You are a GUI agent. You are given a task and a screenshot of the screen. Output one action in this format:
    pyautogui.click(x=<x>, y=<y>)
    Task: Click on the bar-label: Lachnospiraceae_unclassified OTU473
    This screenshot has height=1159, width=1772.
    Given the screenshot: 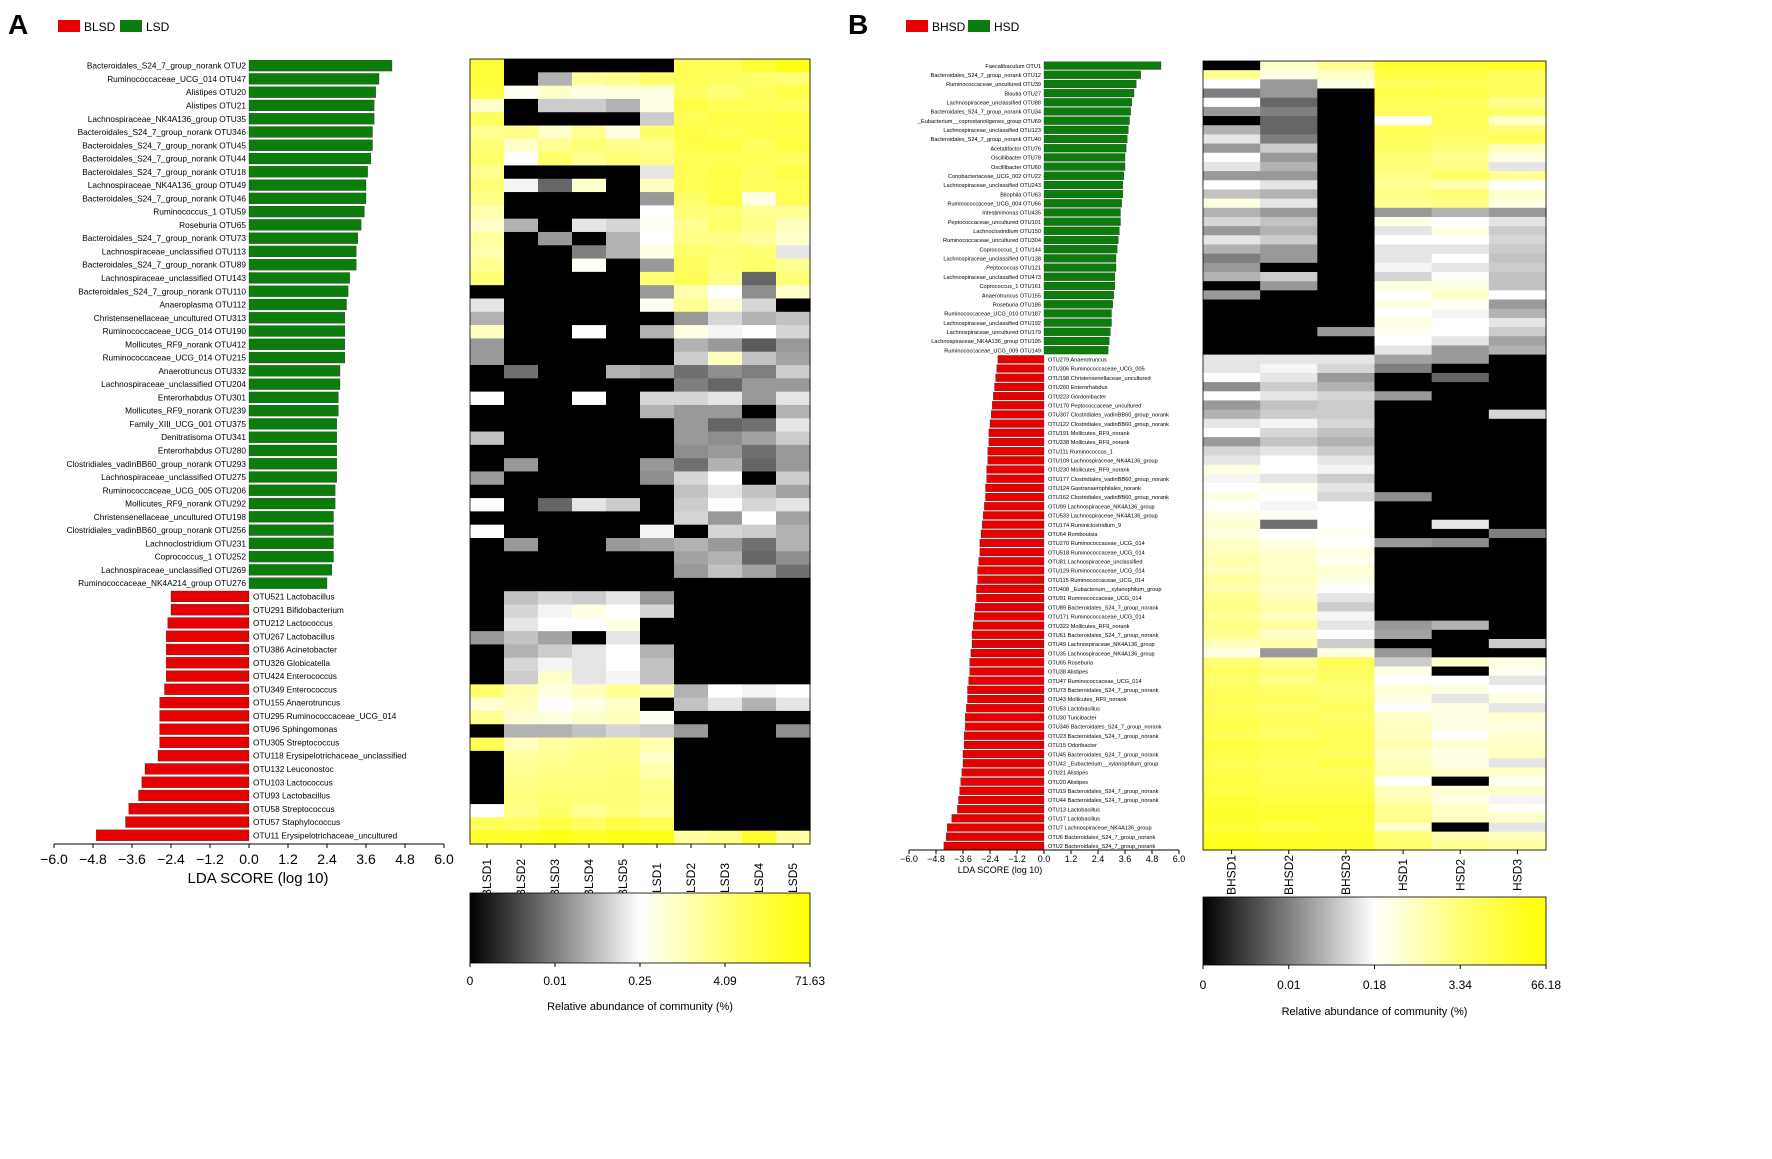 What is the action you would take?
    pyautogui.click(x=992, y=278)
    